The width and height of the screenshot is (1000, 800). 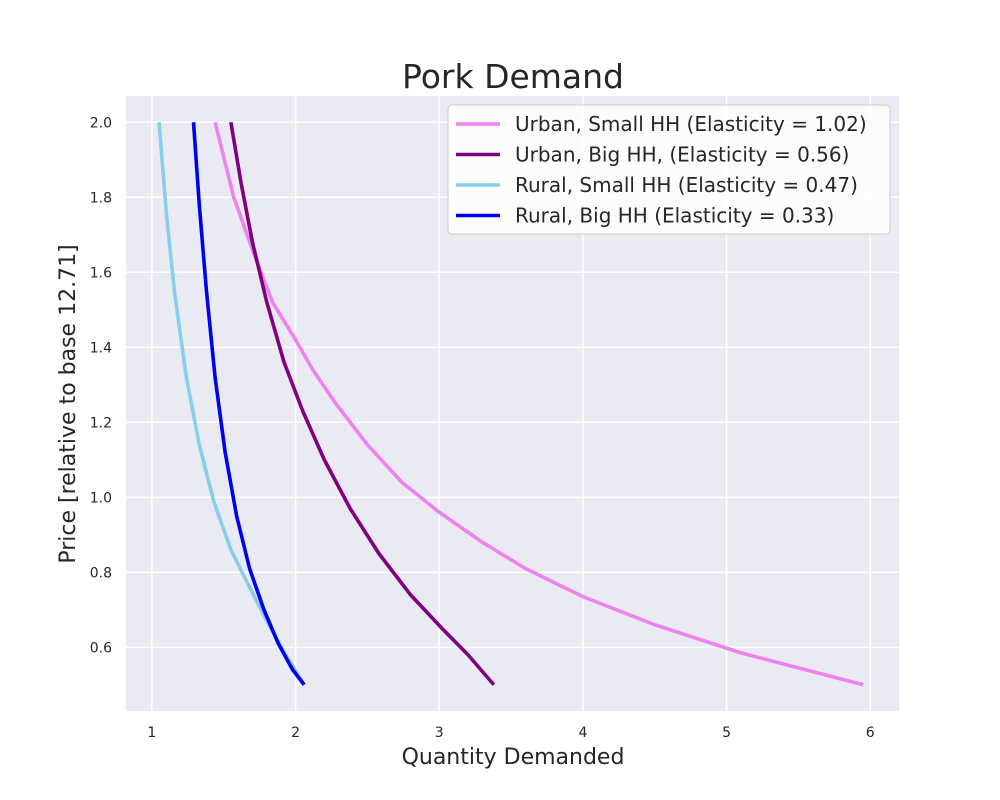 I want to click on y-tick-label: 1.2, so click(x=101, y=423).